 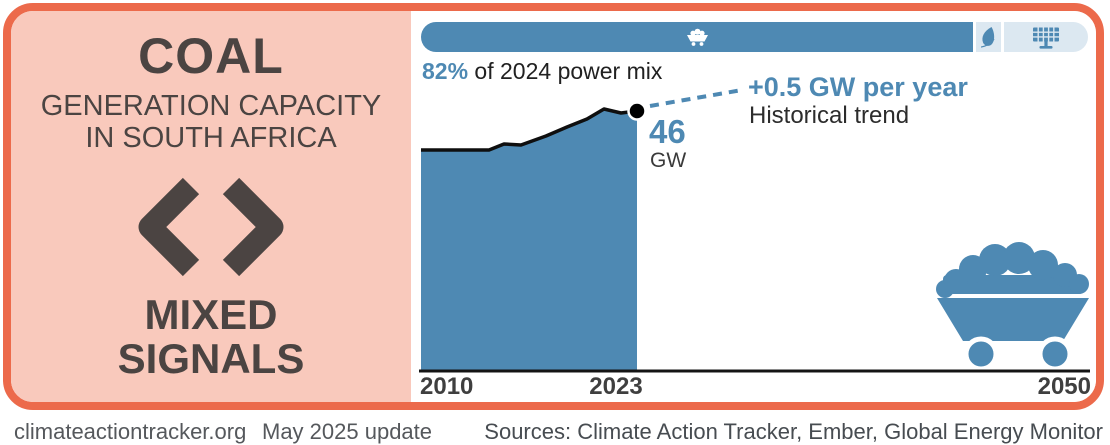 I want to click on power-mix-caption-rest: of 2024 power mix, so click(x=565, y=71).